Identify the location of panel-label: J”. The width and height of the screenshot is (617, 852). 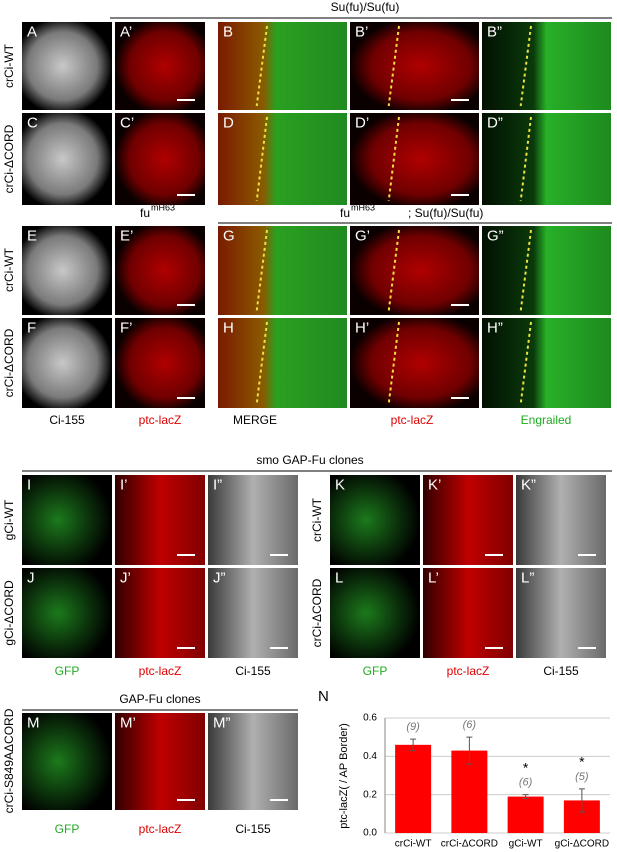
(219, 577).